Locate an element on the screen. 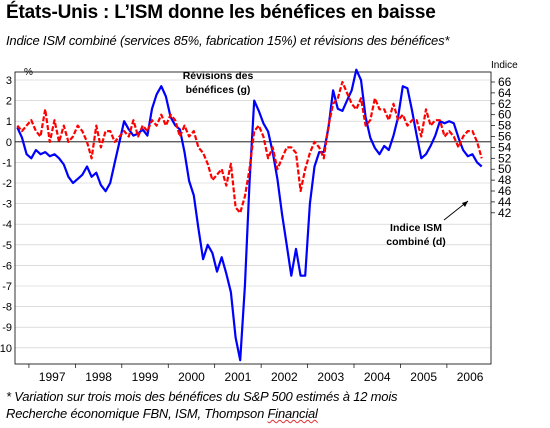  footnote-sources-text: Recherche économique FBN, ISM, Thompson is located at coordinates (137, 413).